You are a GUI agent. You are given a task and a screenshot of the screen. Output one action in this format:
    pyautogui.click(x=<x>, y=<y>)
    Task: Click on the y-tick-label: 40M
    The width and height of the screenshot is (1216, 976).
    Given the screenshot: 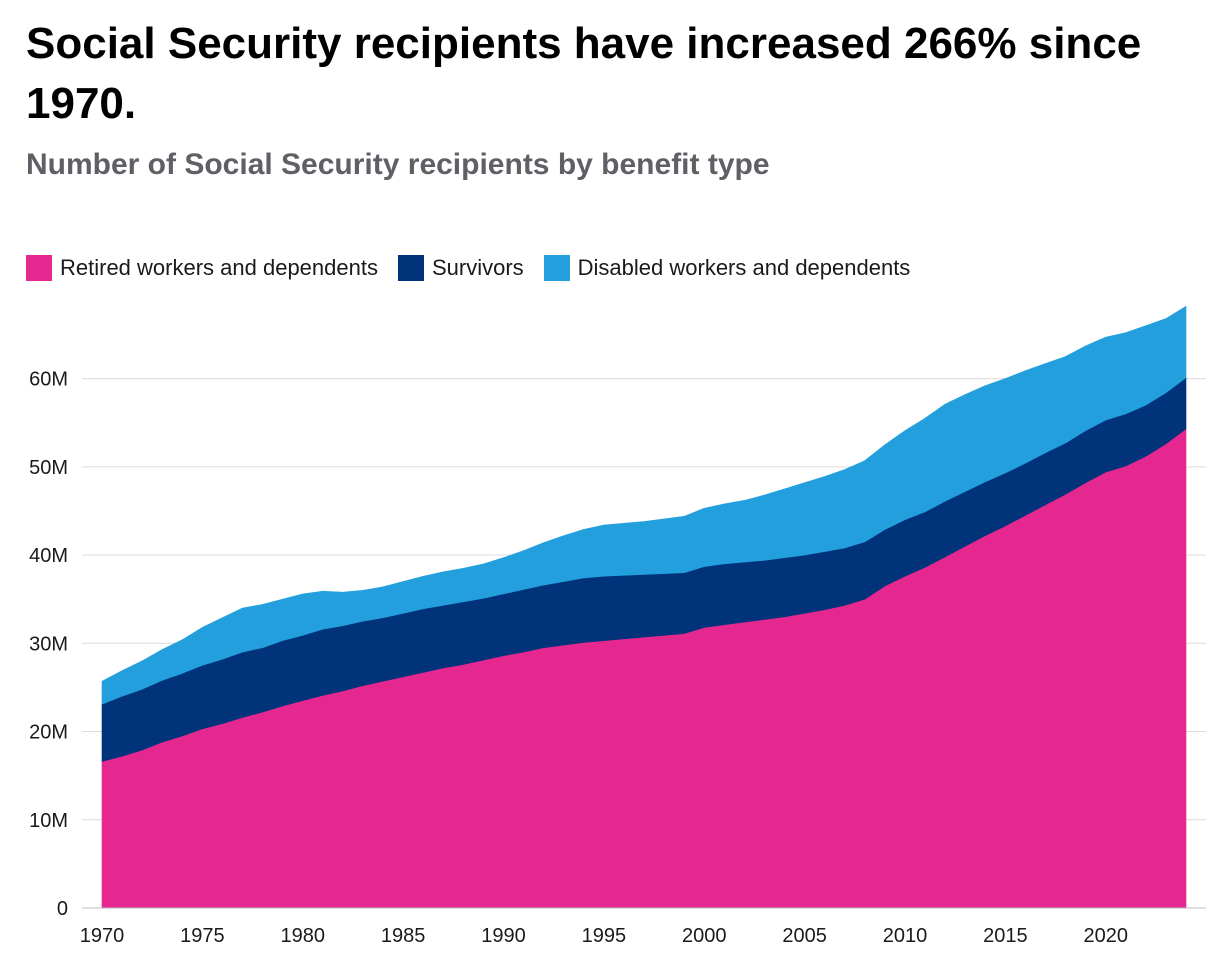 What is the action you would take?
    pyautogui.click(x=48, y=556)
    